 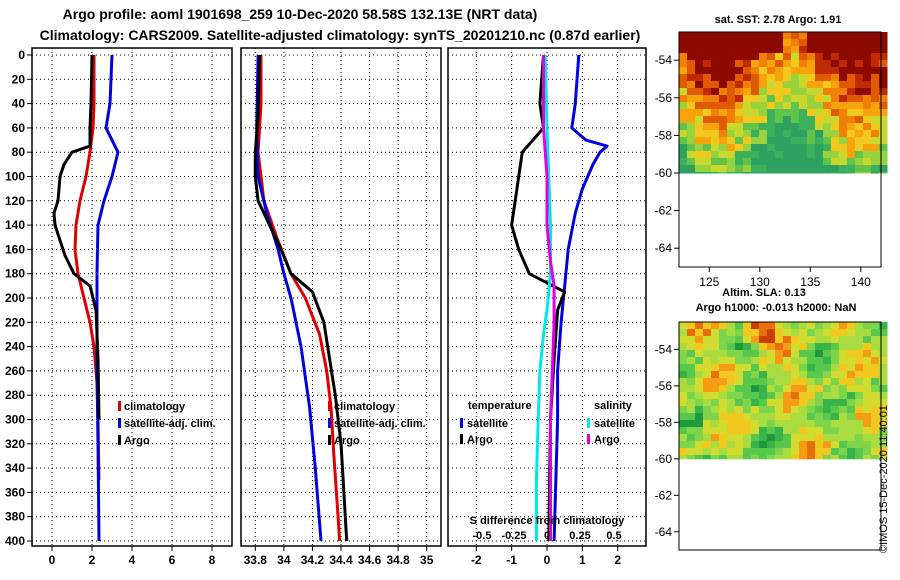 I want to click on legend-swatch-temp-argo, so click(x=461, y=439).